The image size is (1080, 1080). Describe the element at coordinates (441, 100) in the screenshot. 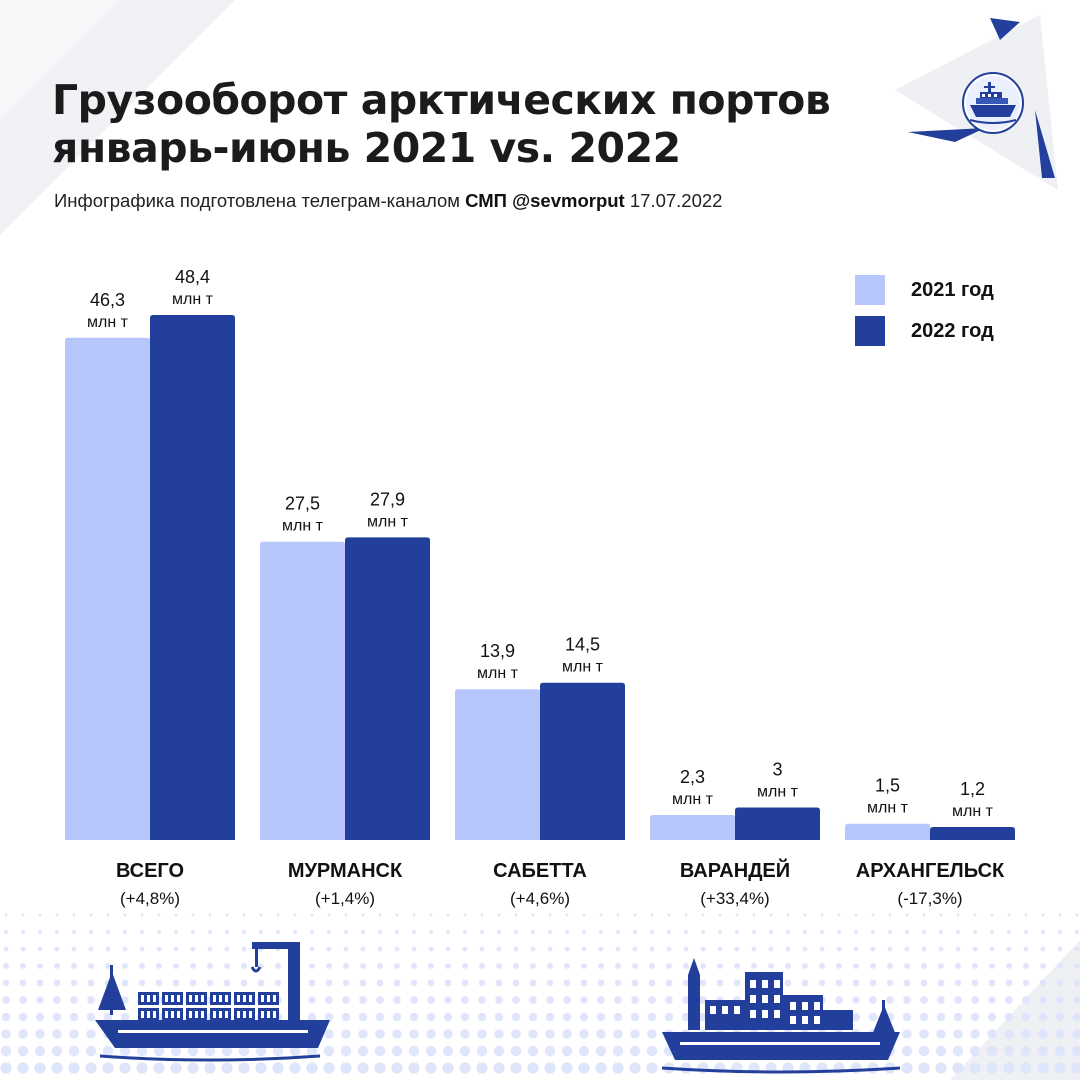

I see `title-line-1: Грузооборот арктических портов` at that location.